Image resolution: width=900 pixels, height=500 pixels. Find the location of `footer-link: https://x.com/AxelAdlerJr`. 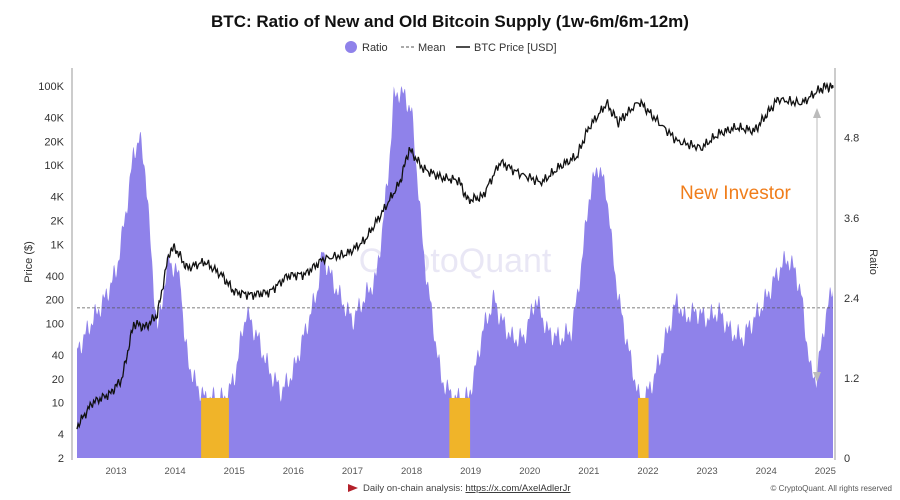

footer-link: https://x.com/AxelAdlerJr is located at coordinates (517, 488).